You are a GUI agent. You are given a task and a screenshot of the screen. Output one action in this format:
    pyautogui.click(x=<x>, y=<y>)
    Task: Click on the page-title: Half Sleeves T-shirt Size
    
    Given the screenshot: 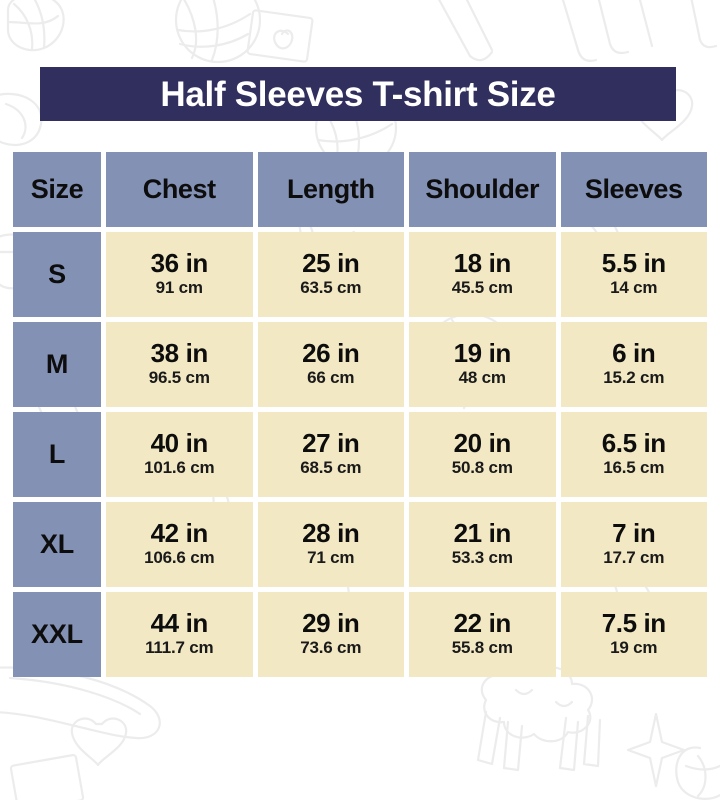 What is the action you would take?
    pyautogui.click(x=358, y=94)
    